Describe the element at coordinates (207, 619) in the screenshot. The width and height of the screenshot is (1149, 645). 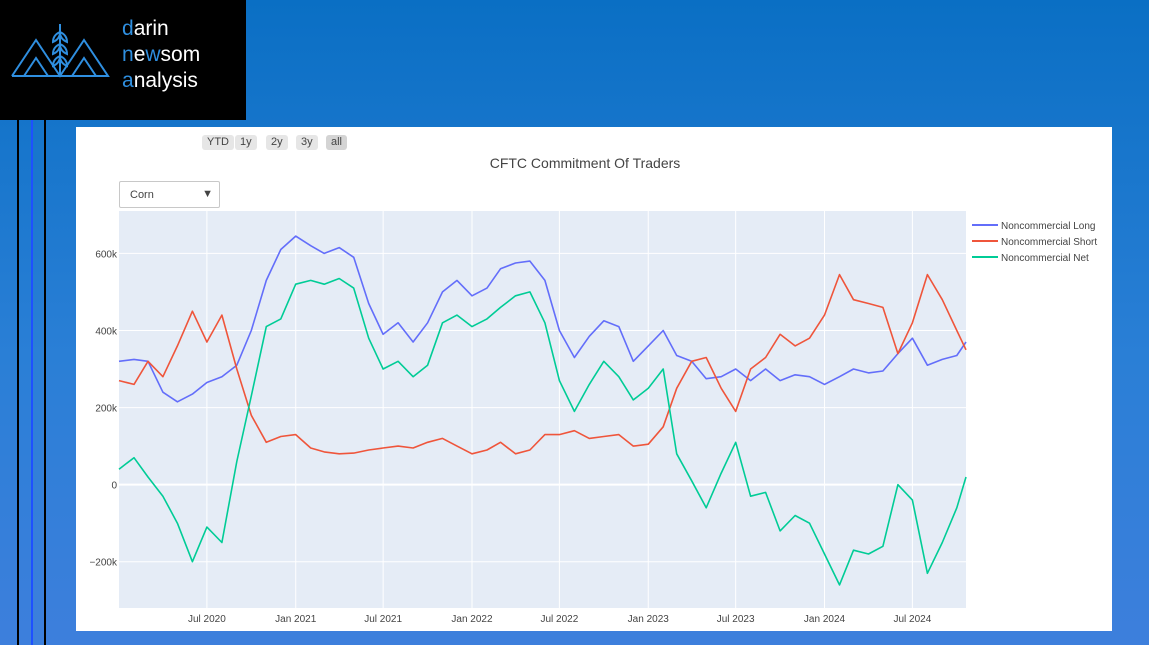
I see `x-tick-label: Jul 2020` at that location.